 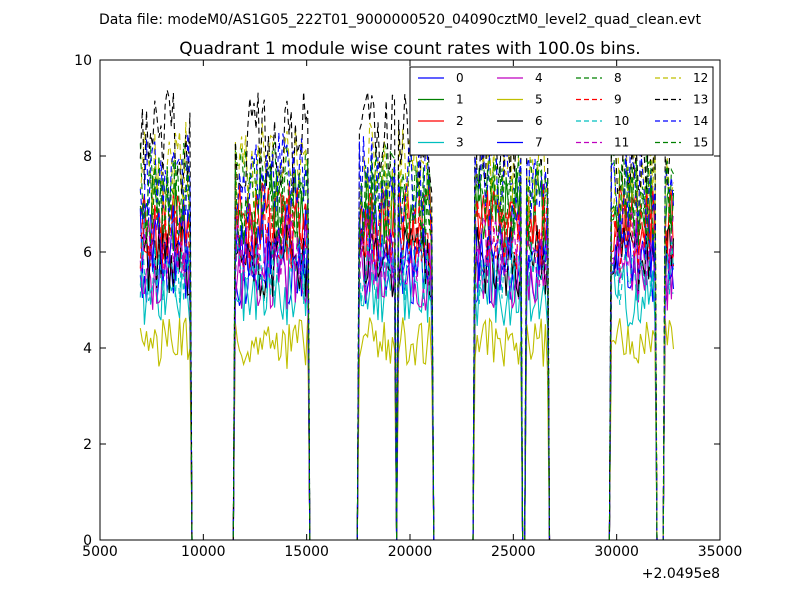 I want to click on legend-label-3: 3, so click(x=460, y=143).